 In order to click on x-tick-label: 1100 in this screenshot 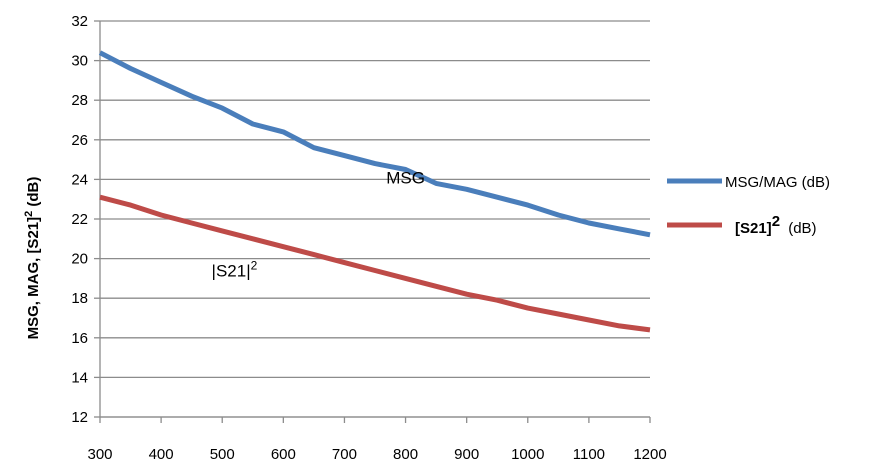, I will do `click(589, 454)`.